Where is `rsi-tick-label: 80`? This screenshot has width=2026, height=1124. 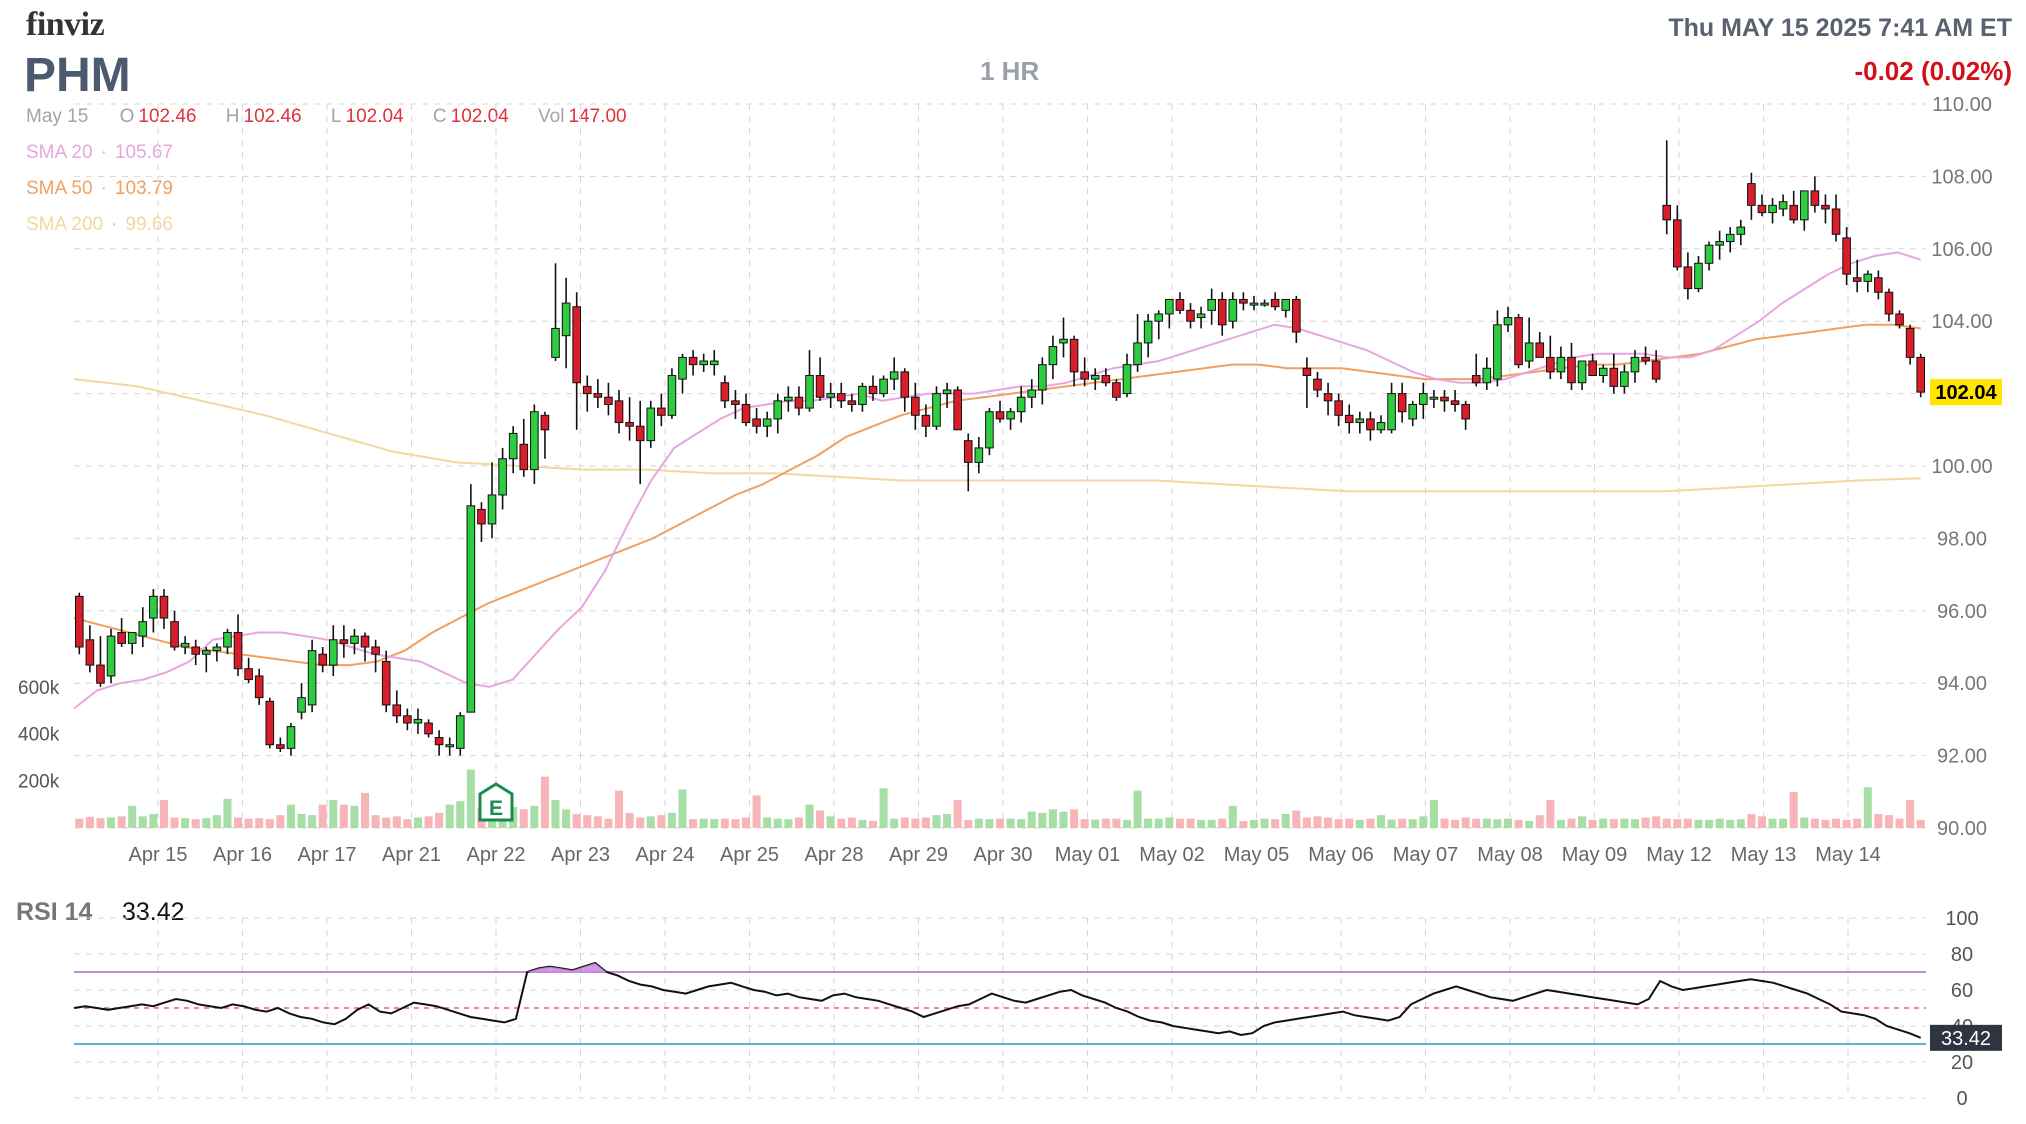 rsi-tick-label: 80 is located at coordinates (1962, 955).